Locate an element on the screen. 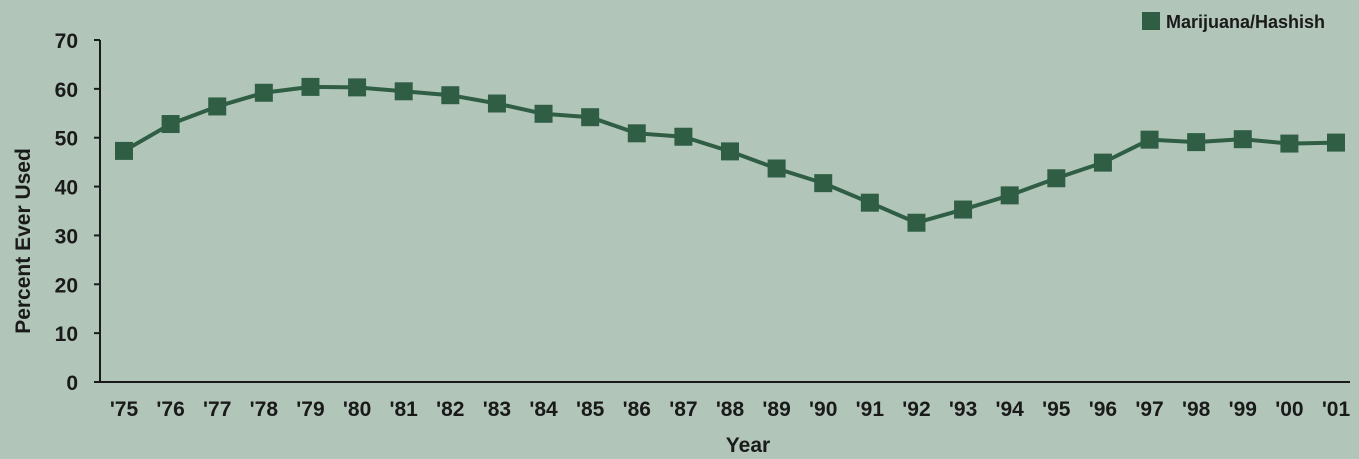  x-tick-label: '95 is located at coordinates (1056, 409).